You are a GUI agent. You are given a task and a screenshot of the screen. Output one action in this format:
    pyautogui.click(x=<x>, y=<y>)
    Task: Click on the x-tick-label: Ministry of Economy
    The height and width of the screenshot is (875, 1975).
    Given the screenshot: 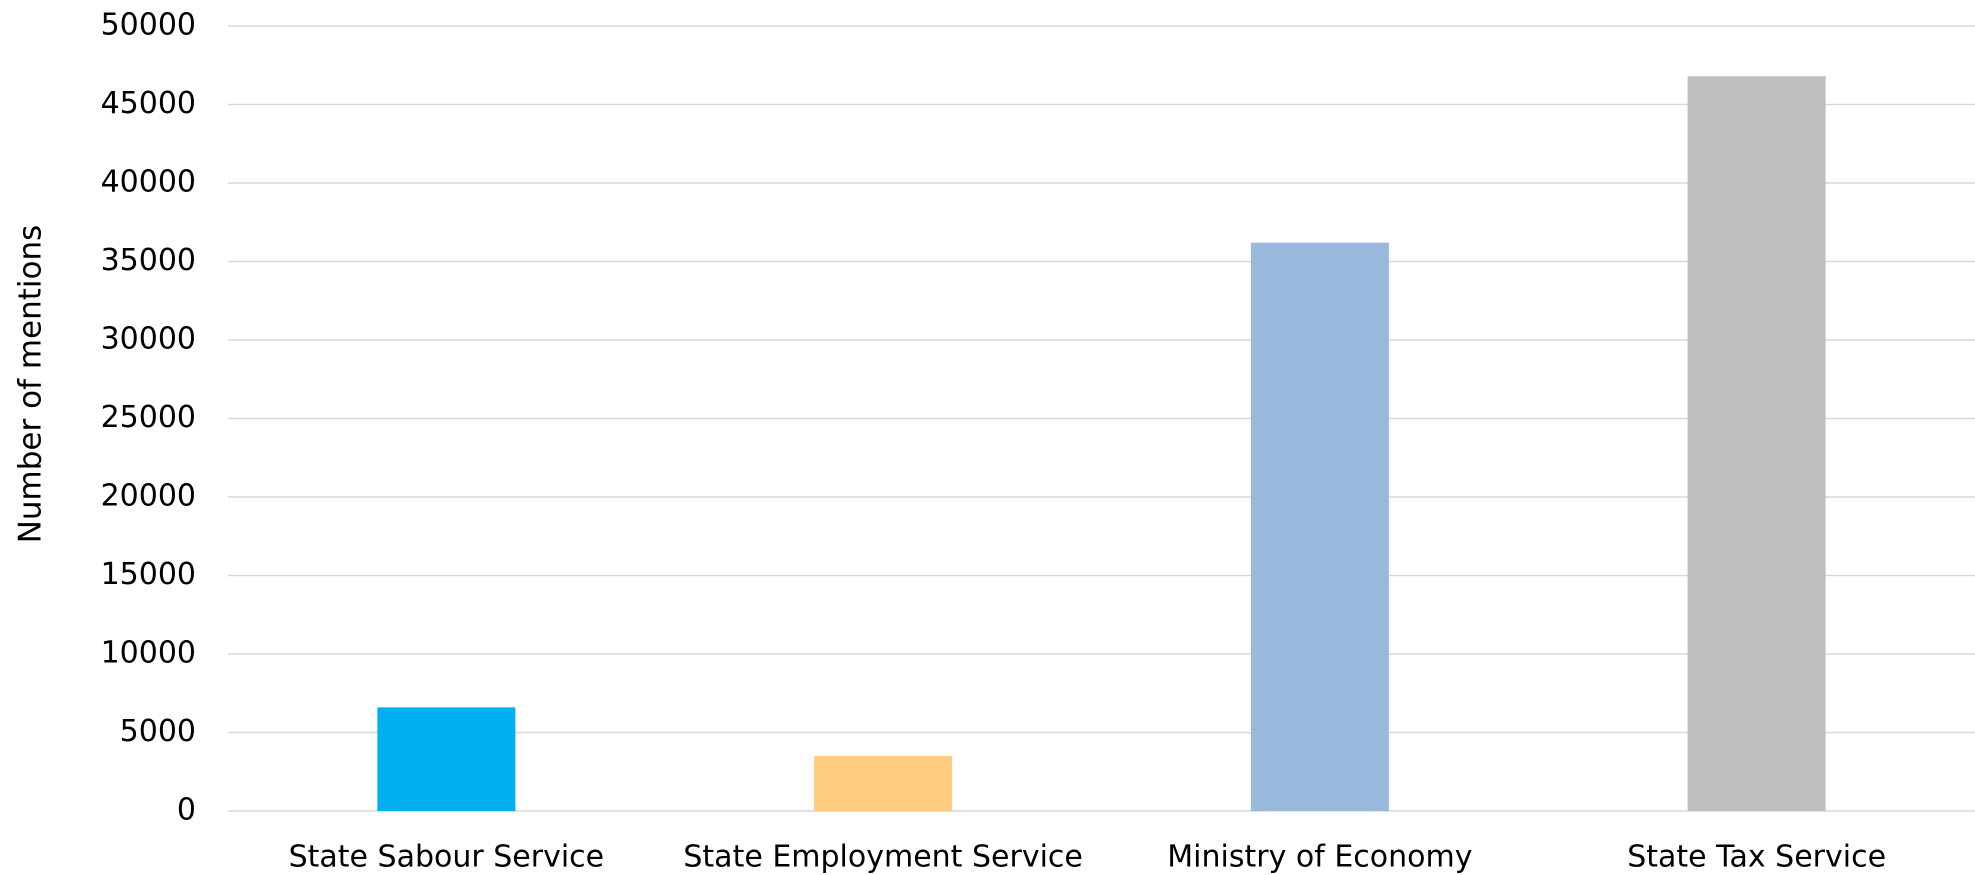 What is the action you would take?
    pyautogui.click(x=1319, y=857)
    